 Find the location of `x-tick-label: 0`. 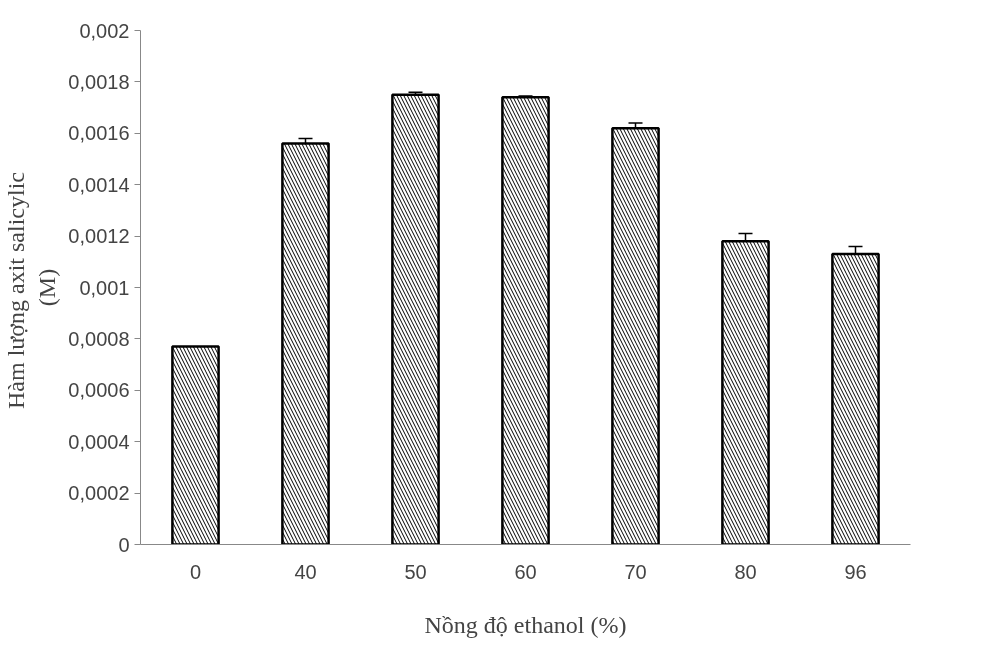

x-tick-label: 0 is located at coordinates (195, 571).